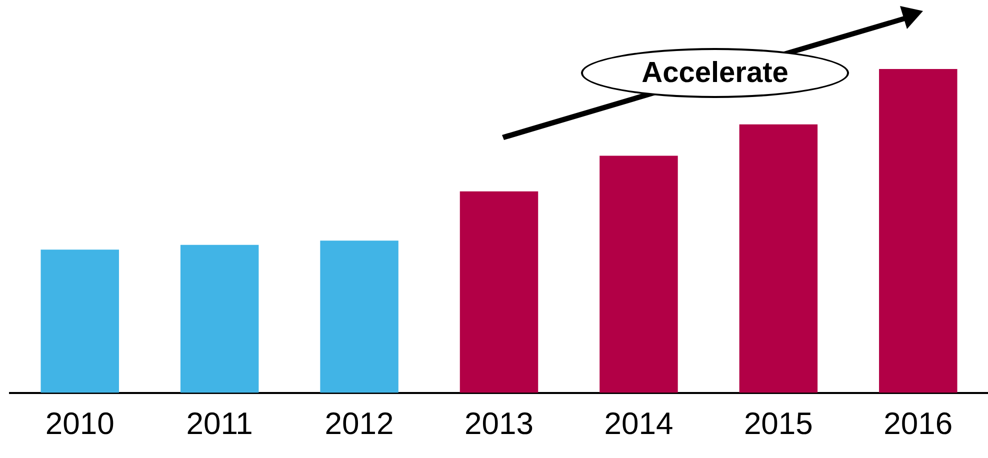 Image resolution: width=988 pixels, height=458 pixels. I want to click on x-tick-label: 2013, so click(499, 423).